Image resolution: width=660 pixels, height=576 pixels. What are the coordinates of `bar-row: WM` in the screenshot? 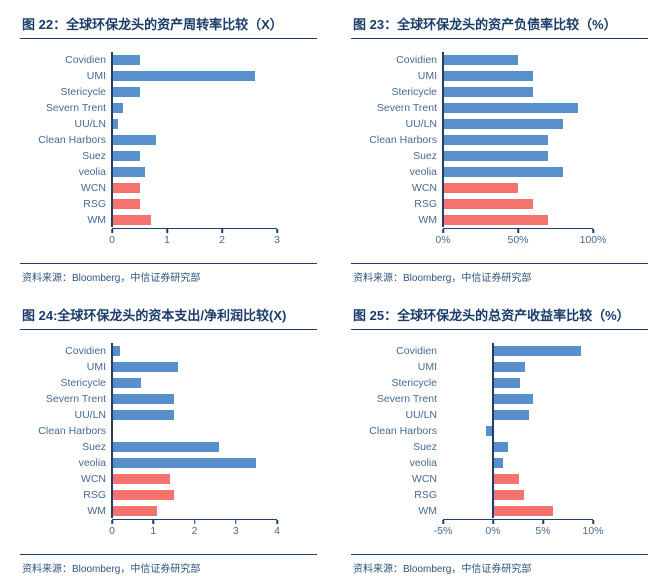 It's located at (505, 511).